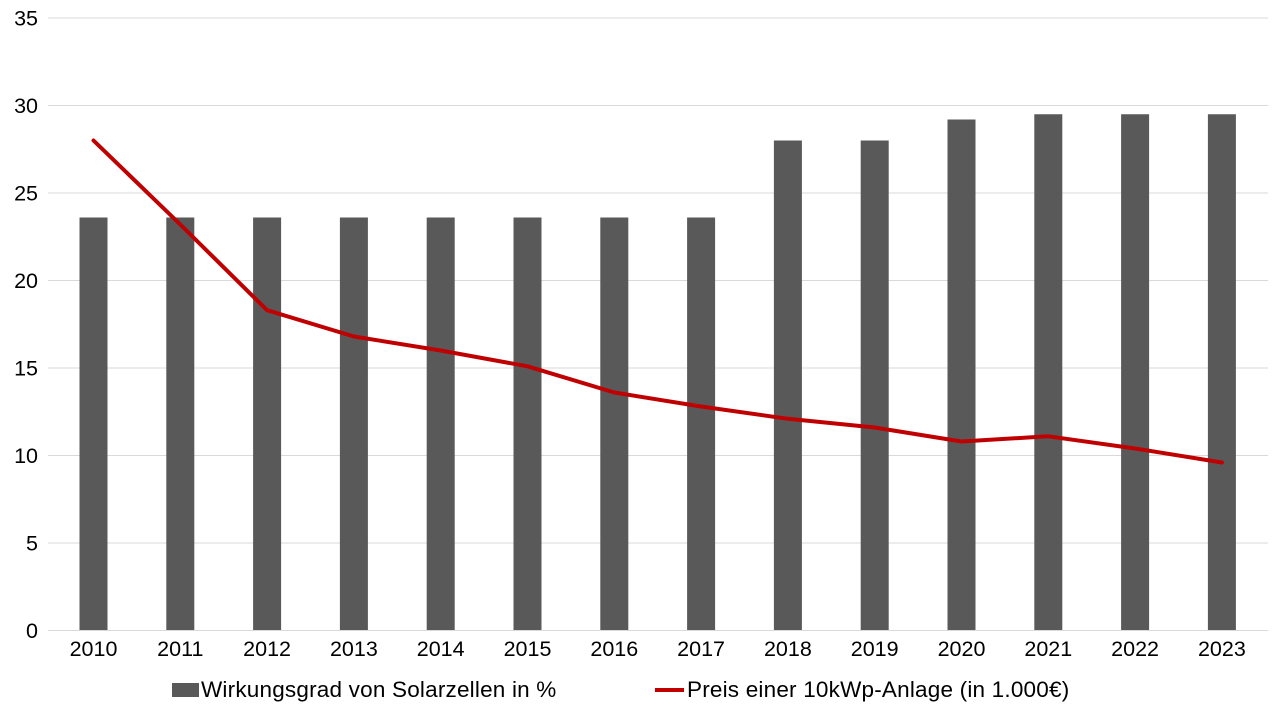 The width and height of the screenshot is (1280, 720). Describe the element at coordinates (527, 423) in the screenshot. I see `bar-2015` at that location.